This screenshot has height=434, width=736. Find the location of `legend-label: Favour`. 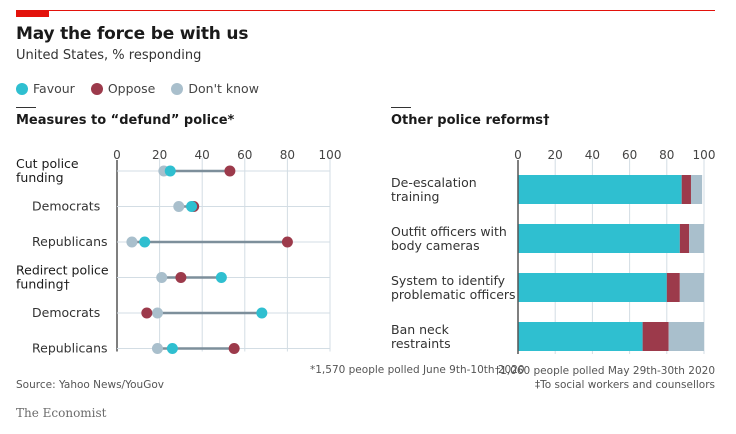

legend-label: Favour is located at coordinates (54, 88).